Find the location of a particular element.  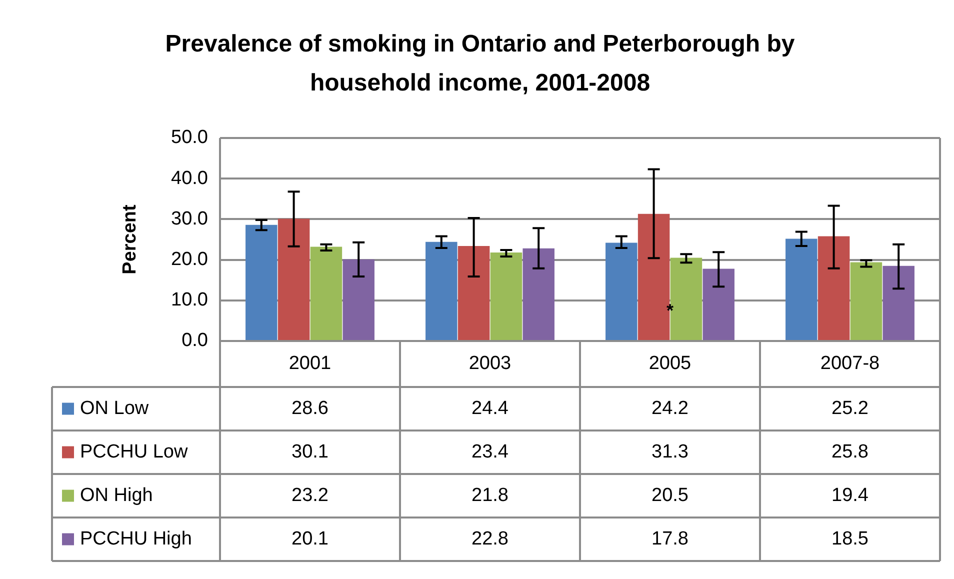

data-label: 23.4 is located at coordinates (490, 451).